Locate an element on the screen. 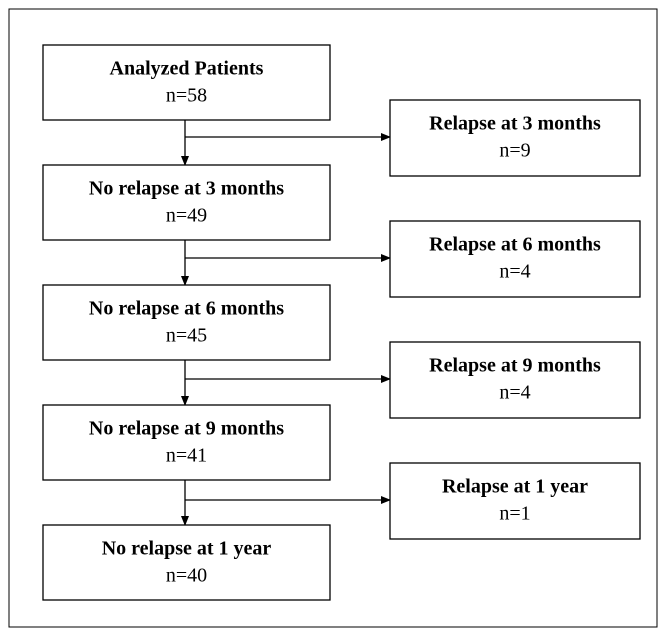 The width and height of the screenshot is (665, 629). node-label: No relapse at 3 months is located at coordinates (186, 189).